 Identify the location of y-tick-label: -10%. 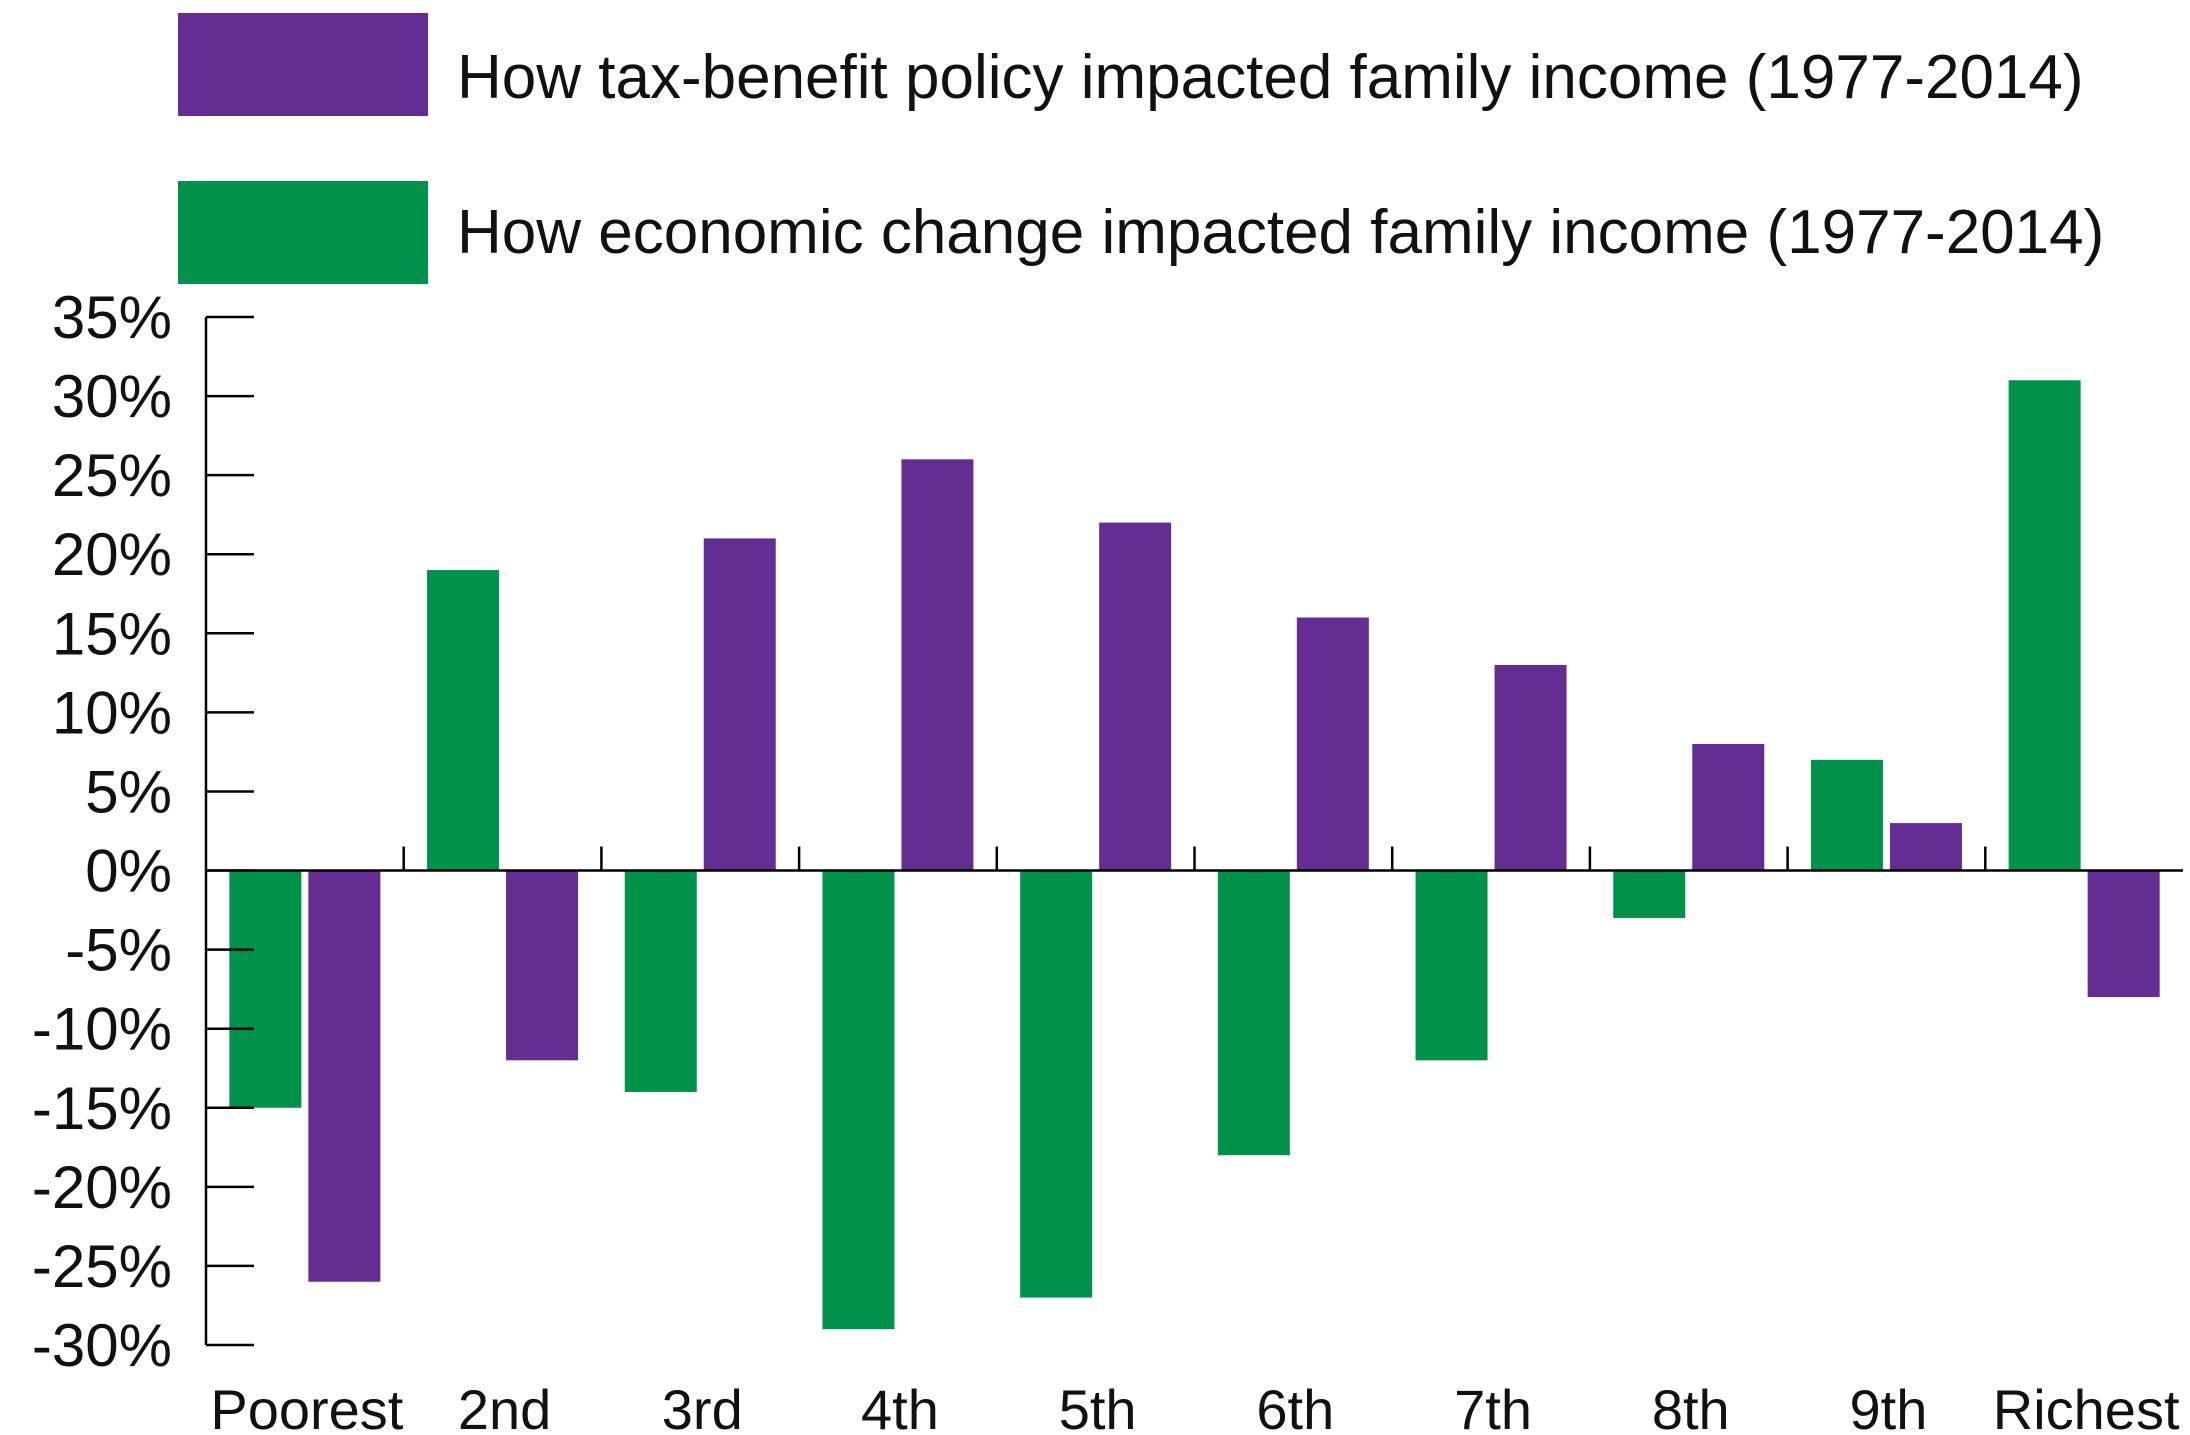
(102, 1029).